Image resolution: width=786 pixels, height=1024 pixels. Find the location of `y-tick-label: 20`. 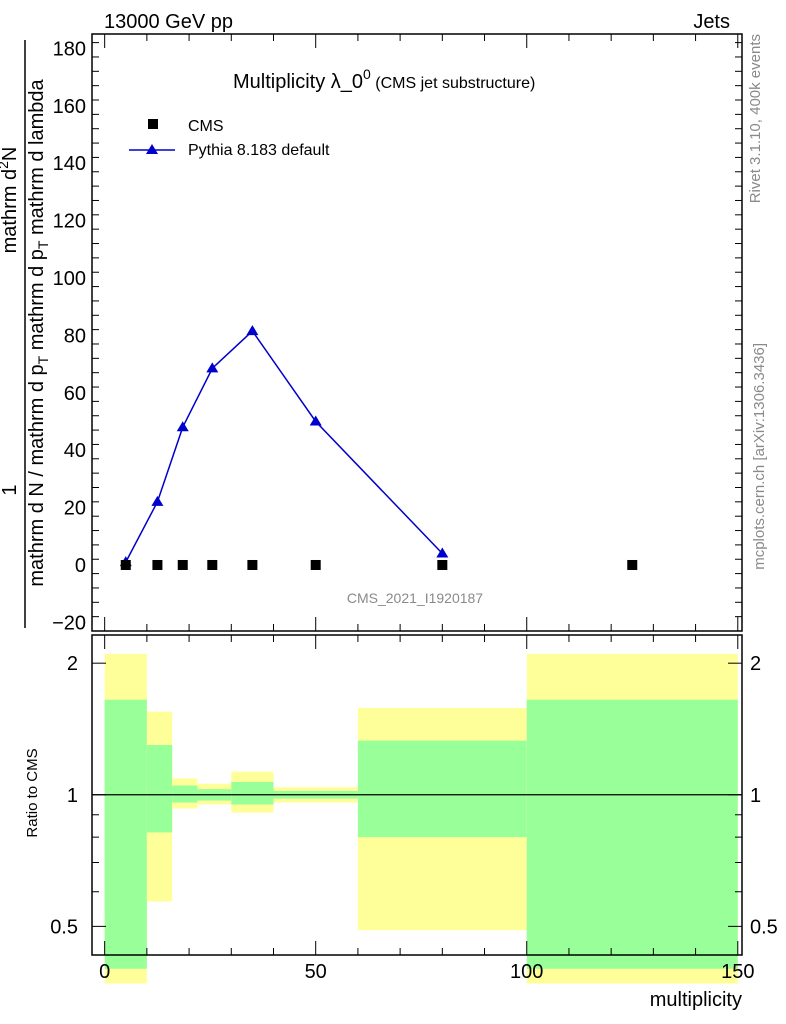

y-tick-label: 20 is located at coordinates (75, 509).